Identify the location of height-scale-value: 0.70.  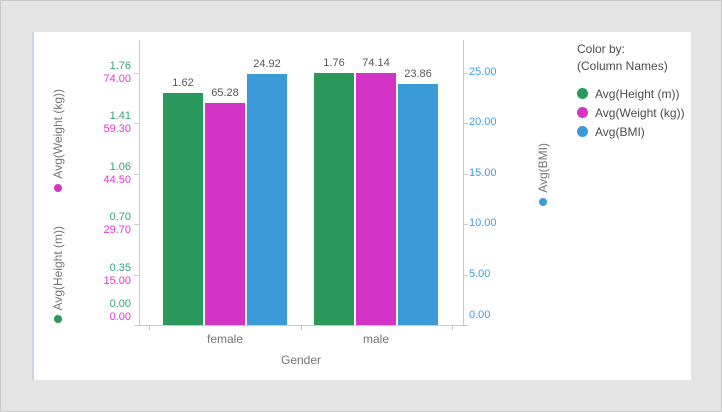
(120, 217).